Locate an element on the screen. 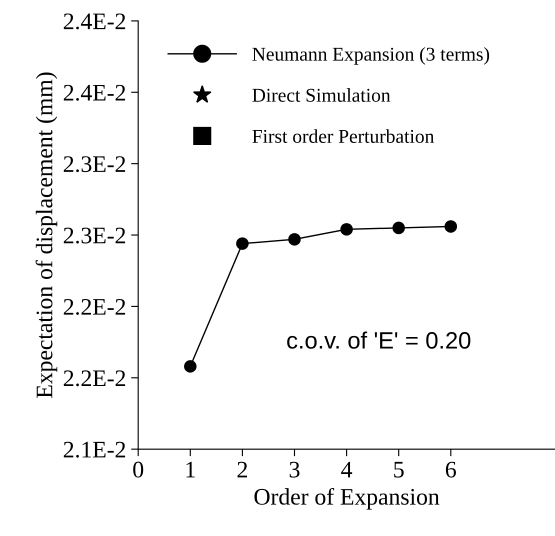 This screenshot has height=536, width=555. x-tick-label: 5 is located at coordinates (399, 470).